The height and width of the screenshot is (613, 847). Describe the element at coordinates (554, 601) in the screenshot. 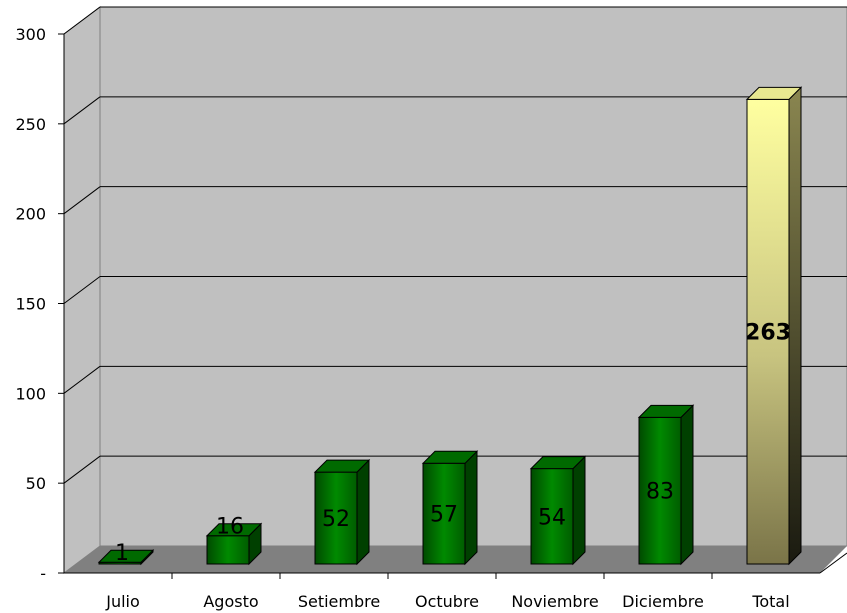

I see `x-tick-label: Noviembre` at that location.